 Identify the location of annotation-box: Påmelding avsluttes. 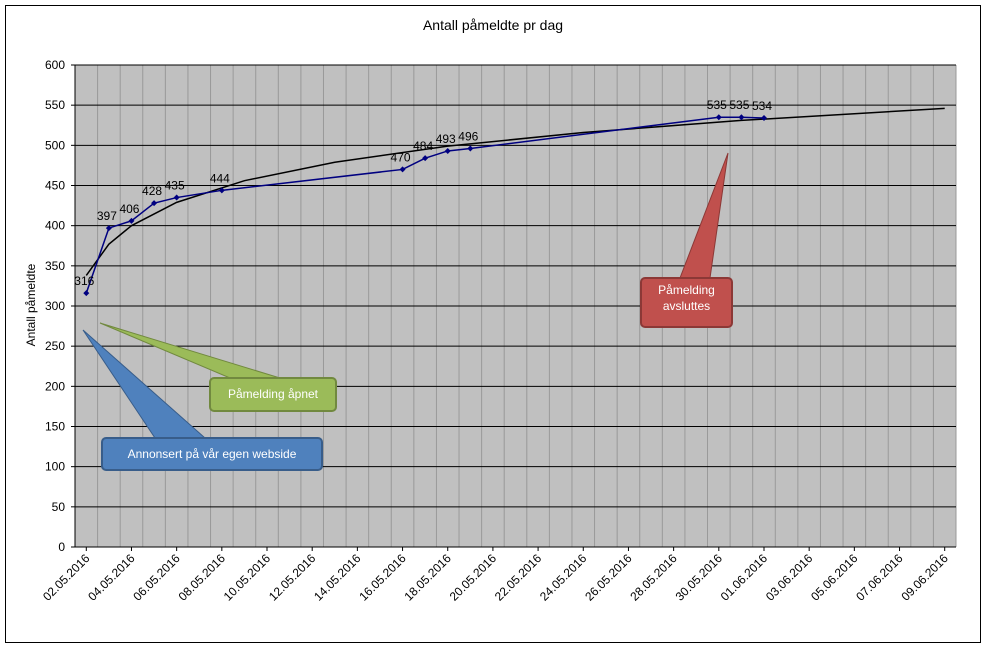
(686, 298).